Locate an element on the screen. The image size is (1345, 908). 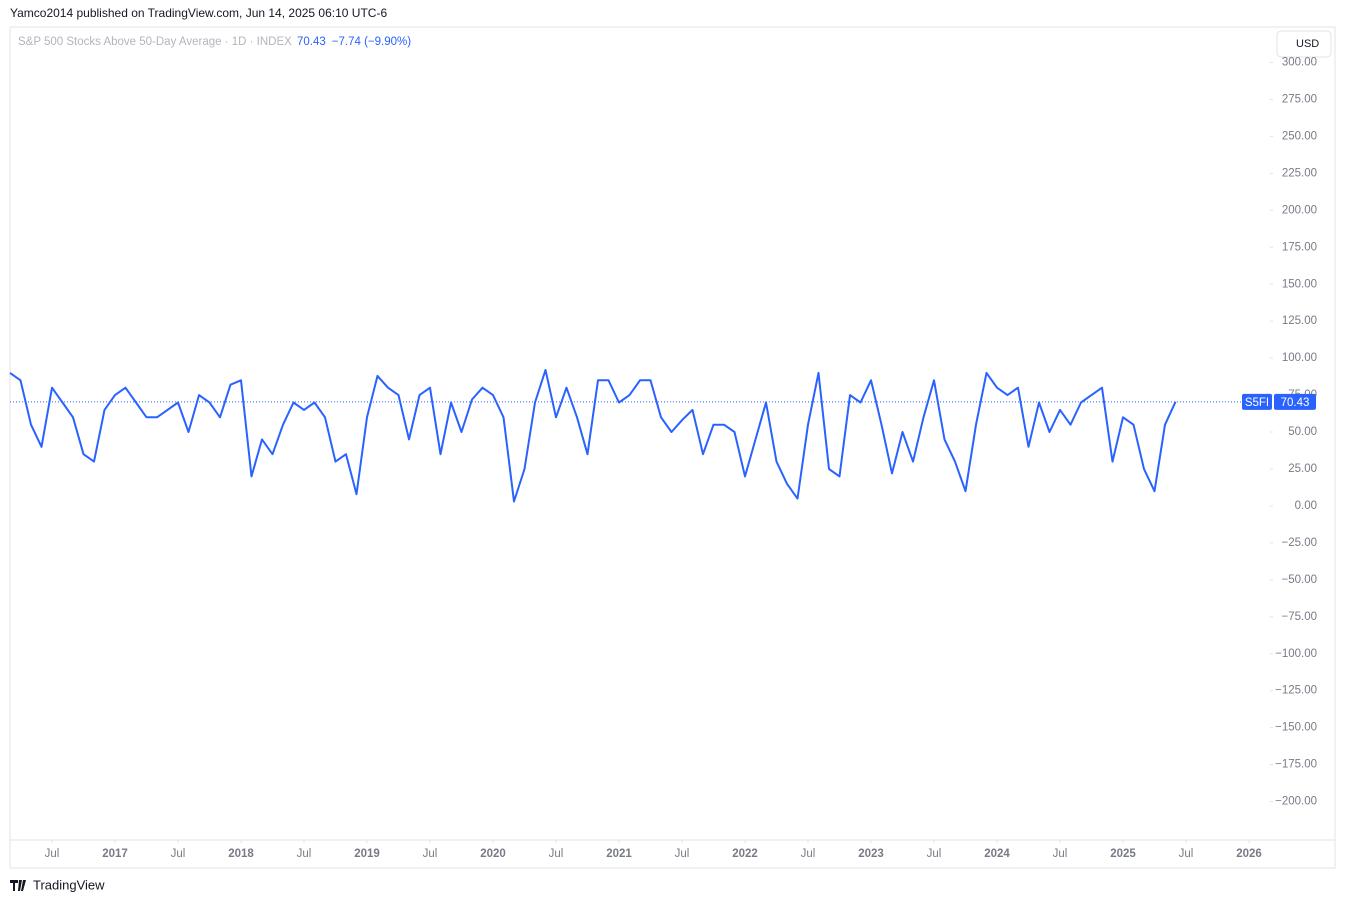
x-tick-label: 2026 is located at coordinates (1249, 854).